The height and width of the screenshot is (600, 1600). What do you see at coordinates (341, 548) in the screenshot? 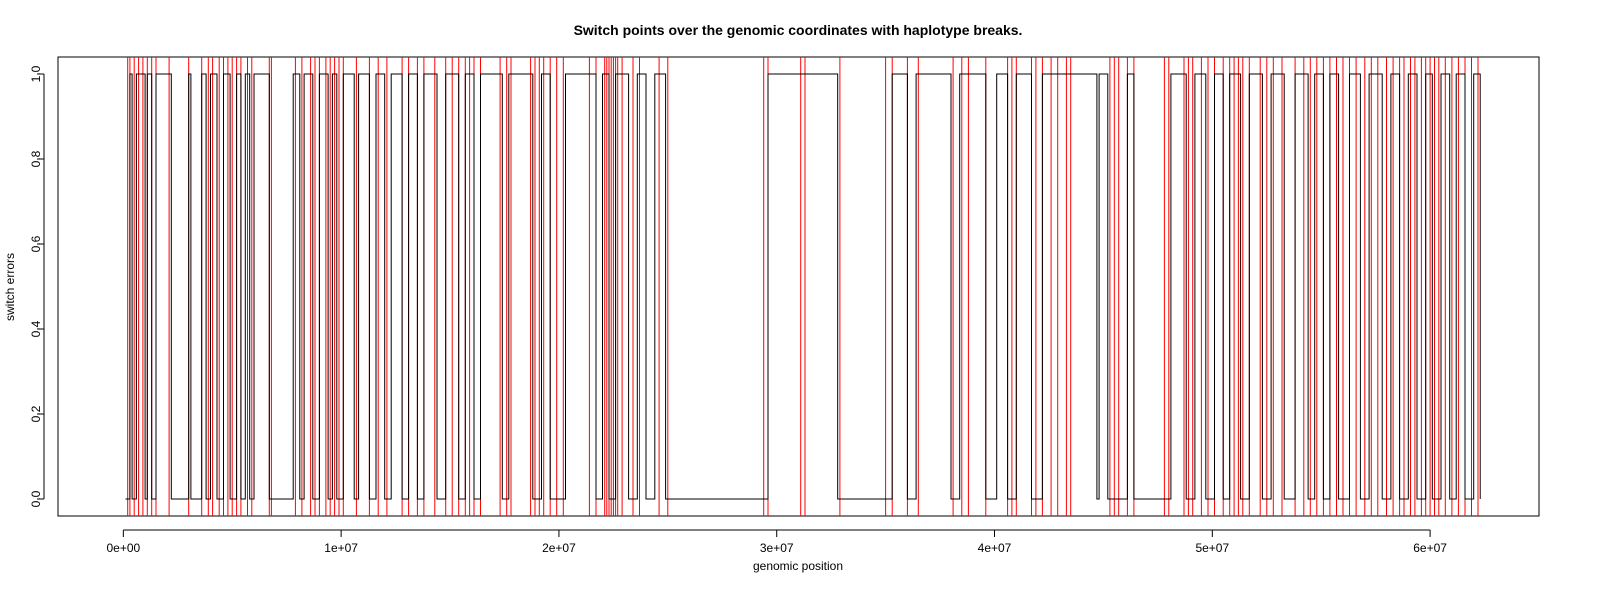
I see `x-tick-label: 1e+07` at bounding box center [341, 548].